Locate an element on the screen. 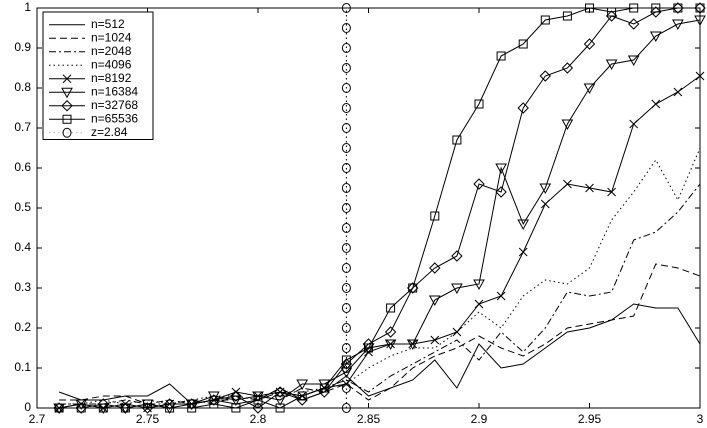 The width and height of the screenshot is (707, 428). y-tick-label: 0.9 is located at coordinates (22, 47).